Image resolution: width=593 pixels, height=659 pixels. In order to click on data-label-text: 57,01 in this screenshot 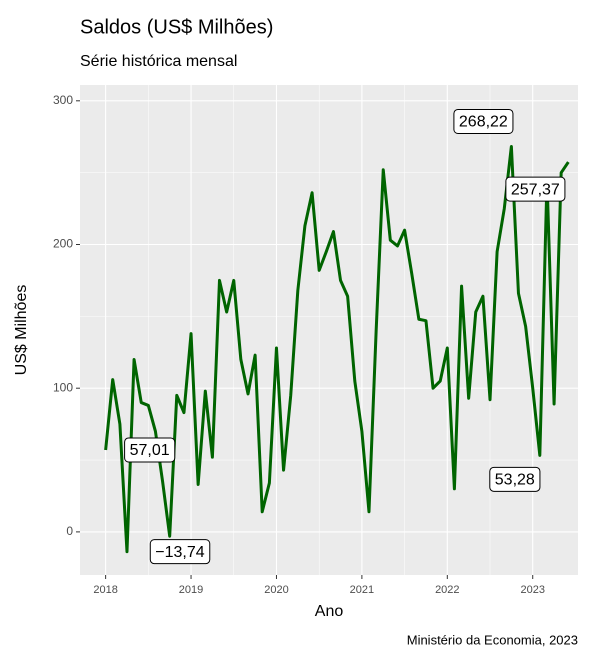, I will do `click(150, 450)`.